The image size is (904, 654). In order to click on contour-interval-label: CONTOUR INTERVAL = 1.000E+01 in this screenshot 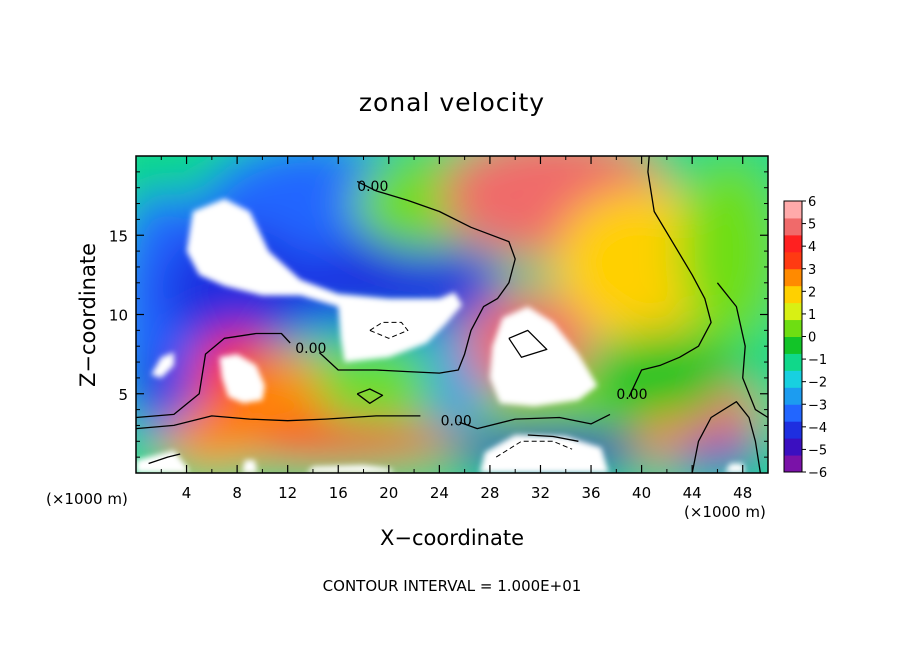, I will do `click(452, 586)`.